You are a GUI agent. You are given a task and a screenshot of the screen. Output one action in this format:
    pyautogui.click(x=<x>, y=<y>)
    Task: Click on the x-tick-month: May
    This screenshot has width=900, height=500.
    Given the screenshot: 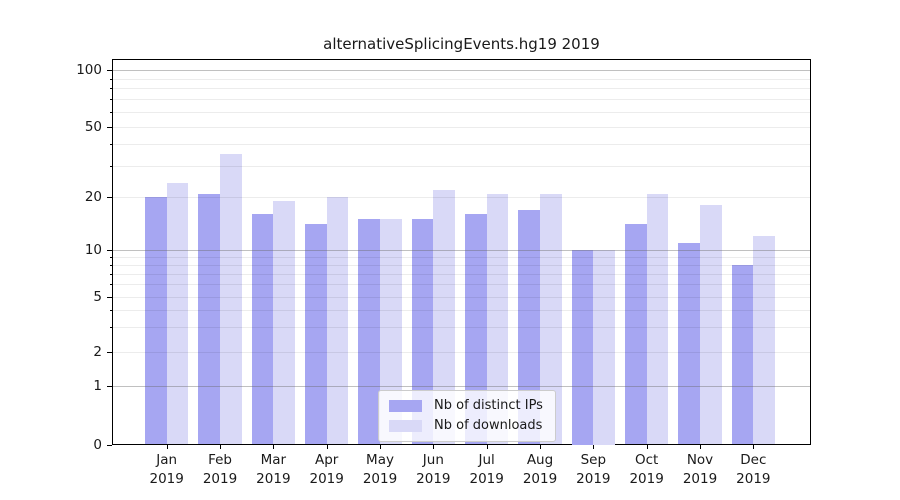 What is the action you would take?
    pyautogui.click(x=380, y=460)
    